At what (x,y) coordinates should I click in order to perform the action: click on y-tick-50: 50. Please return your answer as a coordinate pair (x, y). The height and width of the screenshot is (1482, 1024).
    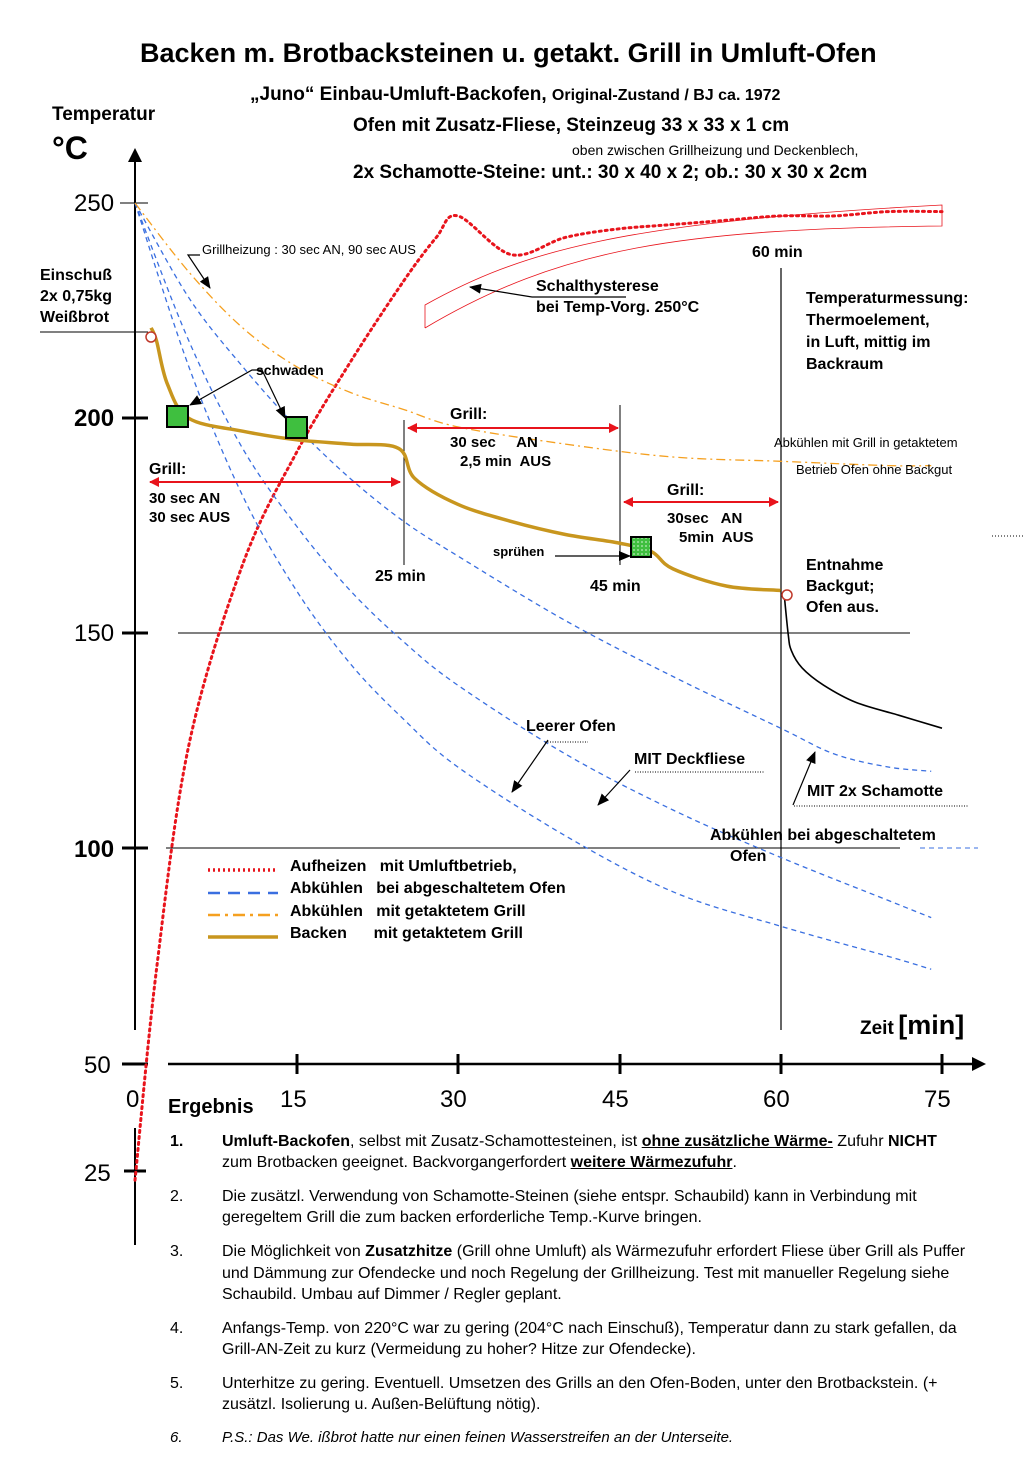
    Looking at the image, I should click on (97, 1065).